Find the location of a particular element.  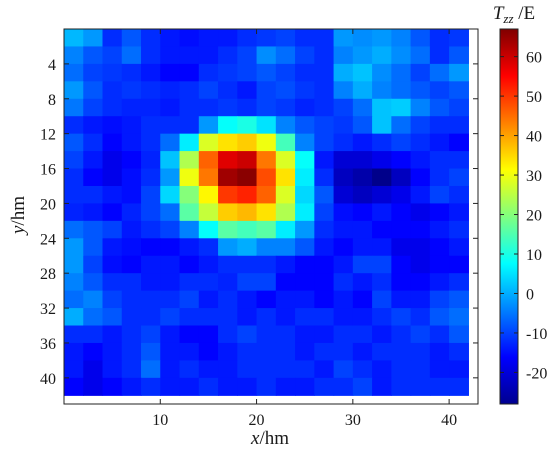

y-axis-title: y/hm is located at coordinates (18, 216).